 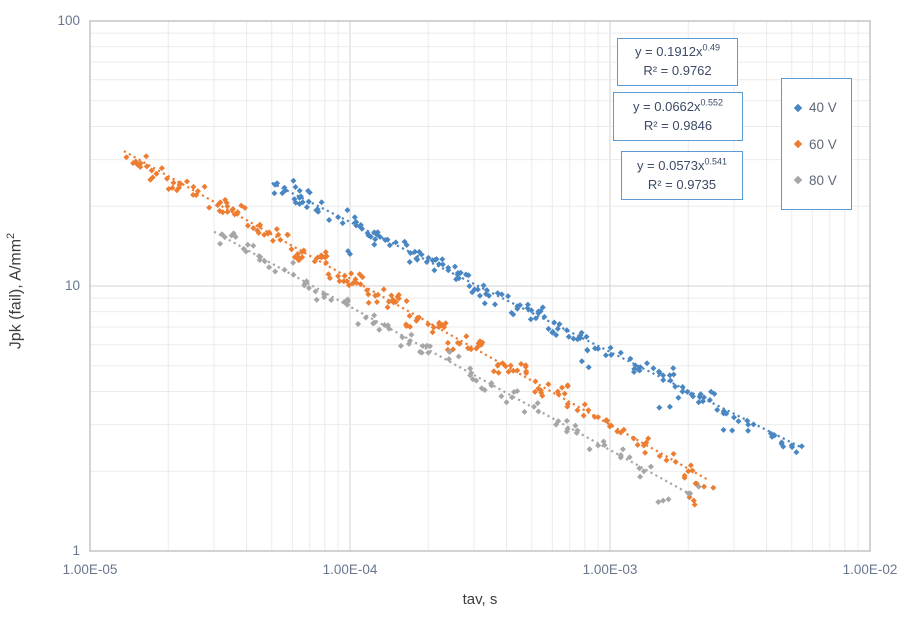 I want to click on trendline-equation: y = 0.0662x0.552, so click(x=678, y=105).